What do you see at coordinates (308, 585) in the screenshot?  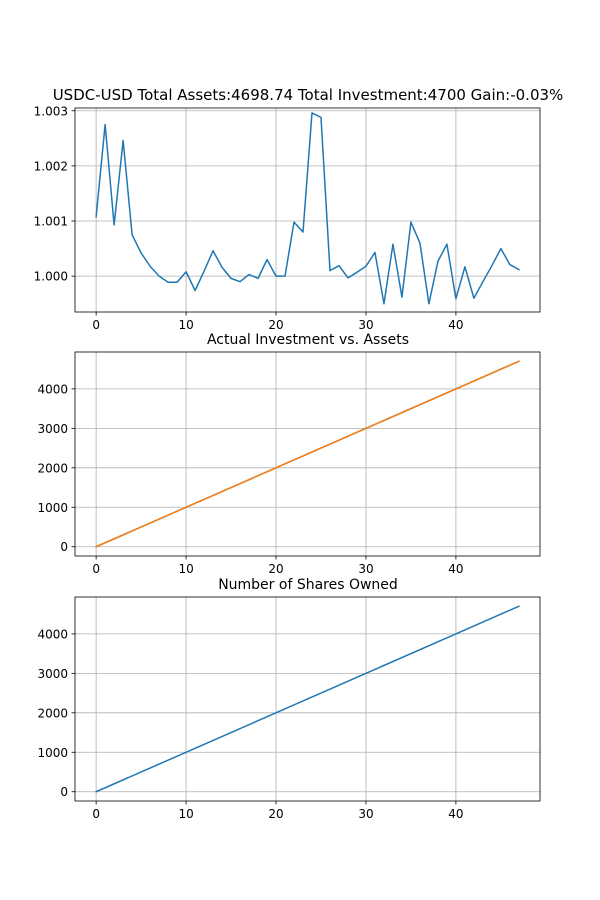 I see `chart-title: Number of Shares Owned` at bounding box center [308, 585].